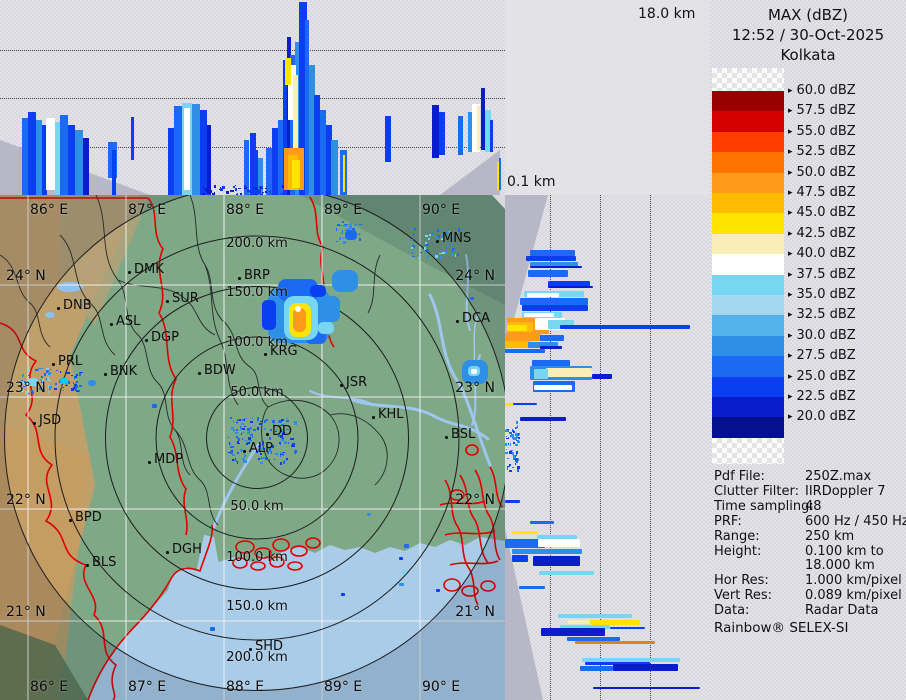 The image size is (906, 700). What do you see at coordinates (245, 687) in the screenshot?
I see `longitude-label: 88° E` at bounding box center [245, 687].